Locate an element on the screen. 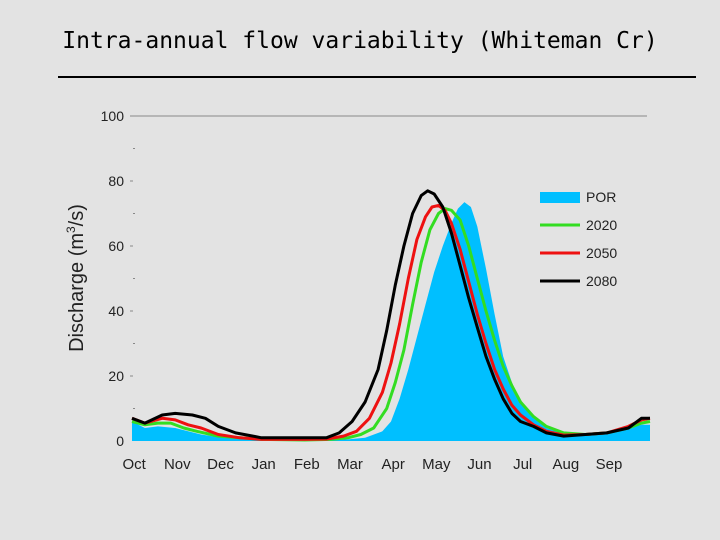 This screenshot has height=540, width=720. x-tick-label: Feb is located at coordinates (307, 464).